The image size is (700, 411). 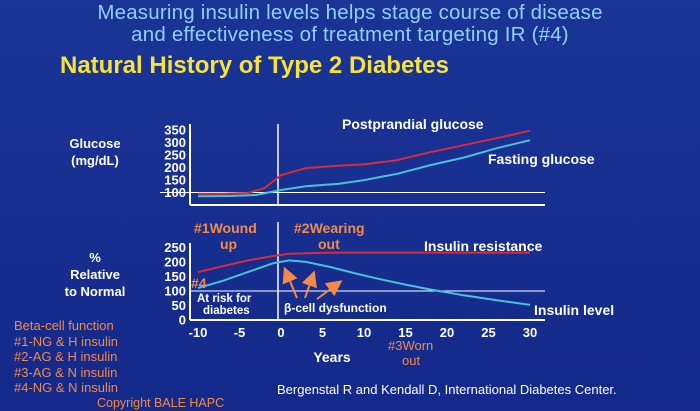 What do you see at coordinates (335, 308) in the screenshot?
I see `beta-cell-dysfunction-label: β-cell dysfunction` at bounding box center [335, 308].